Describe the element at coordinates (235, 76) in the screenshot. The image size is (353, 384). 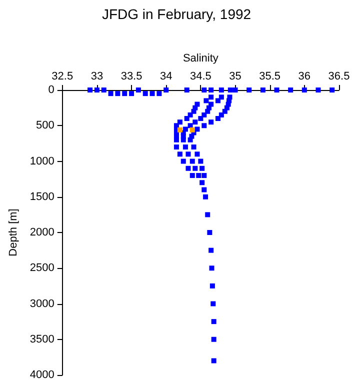
I see `x-tick-label: 35` at that location.